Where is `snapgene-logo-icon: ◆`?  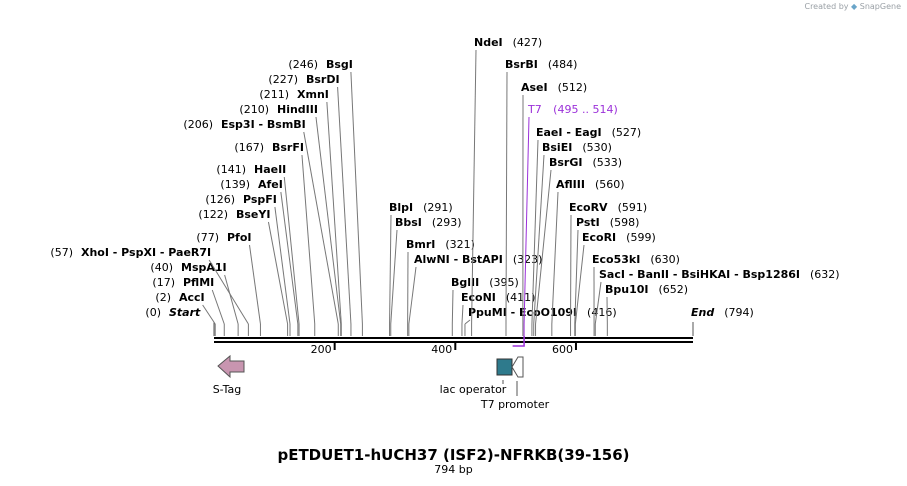 snapgene-logo-icon: ◆ is located at coordinates (854, 6).